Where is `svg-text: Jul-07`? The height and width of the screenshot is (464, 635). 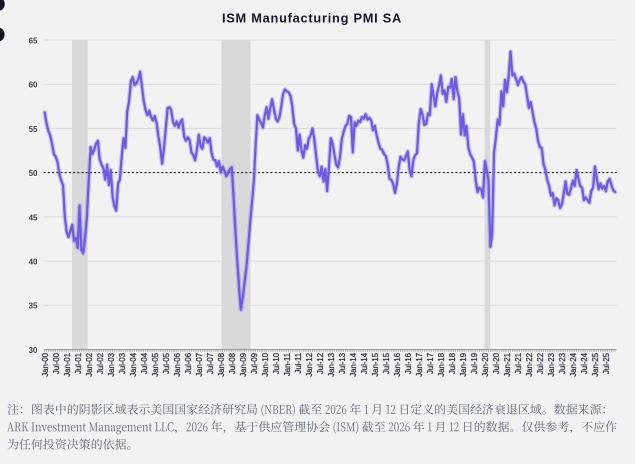
svg-text: Jul-07 is located at coordinates (210, 363).